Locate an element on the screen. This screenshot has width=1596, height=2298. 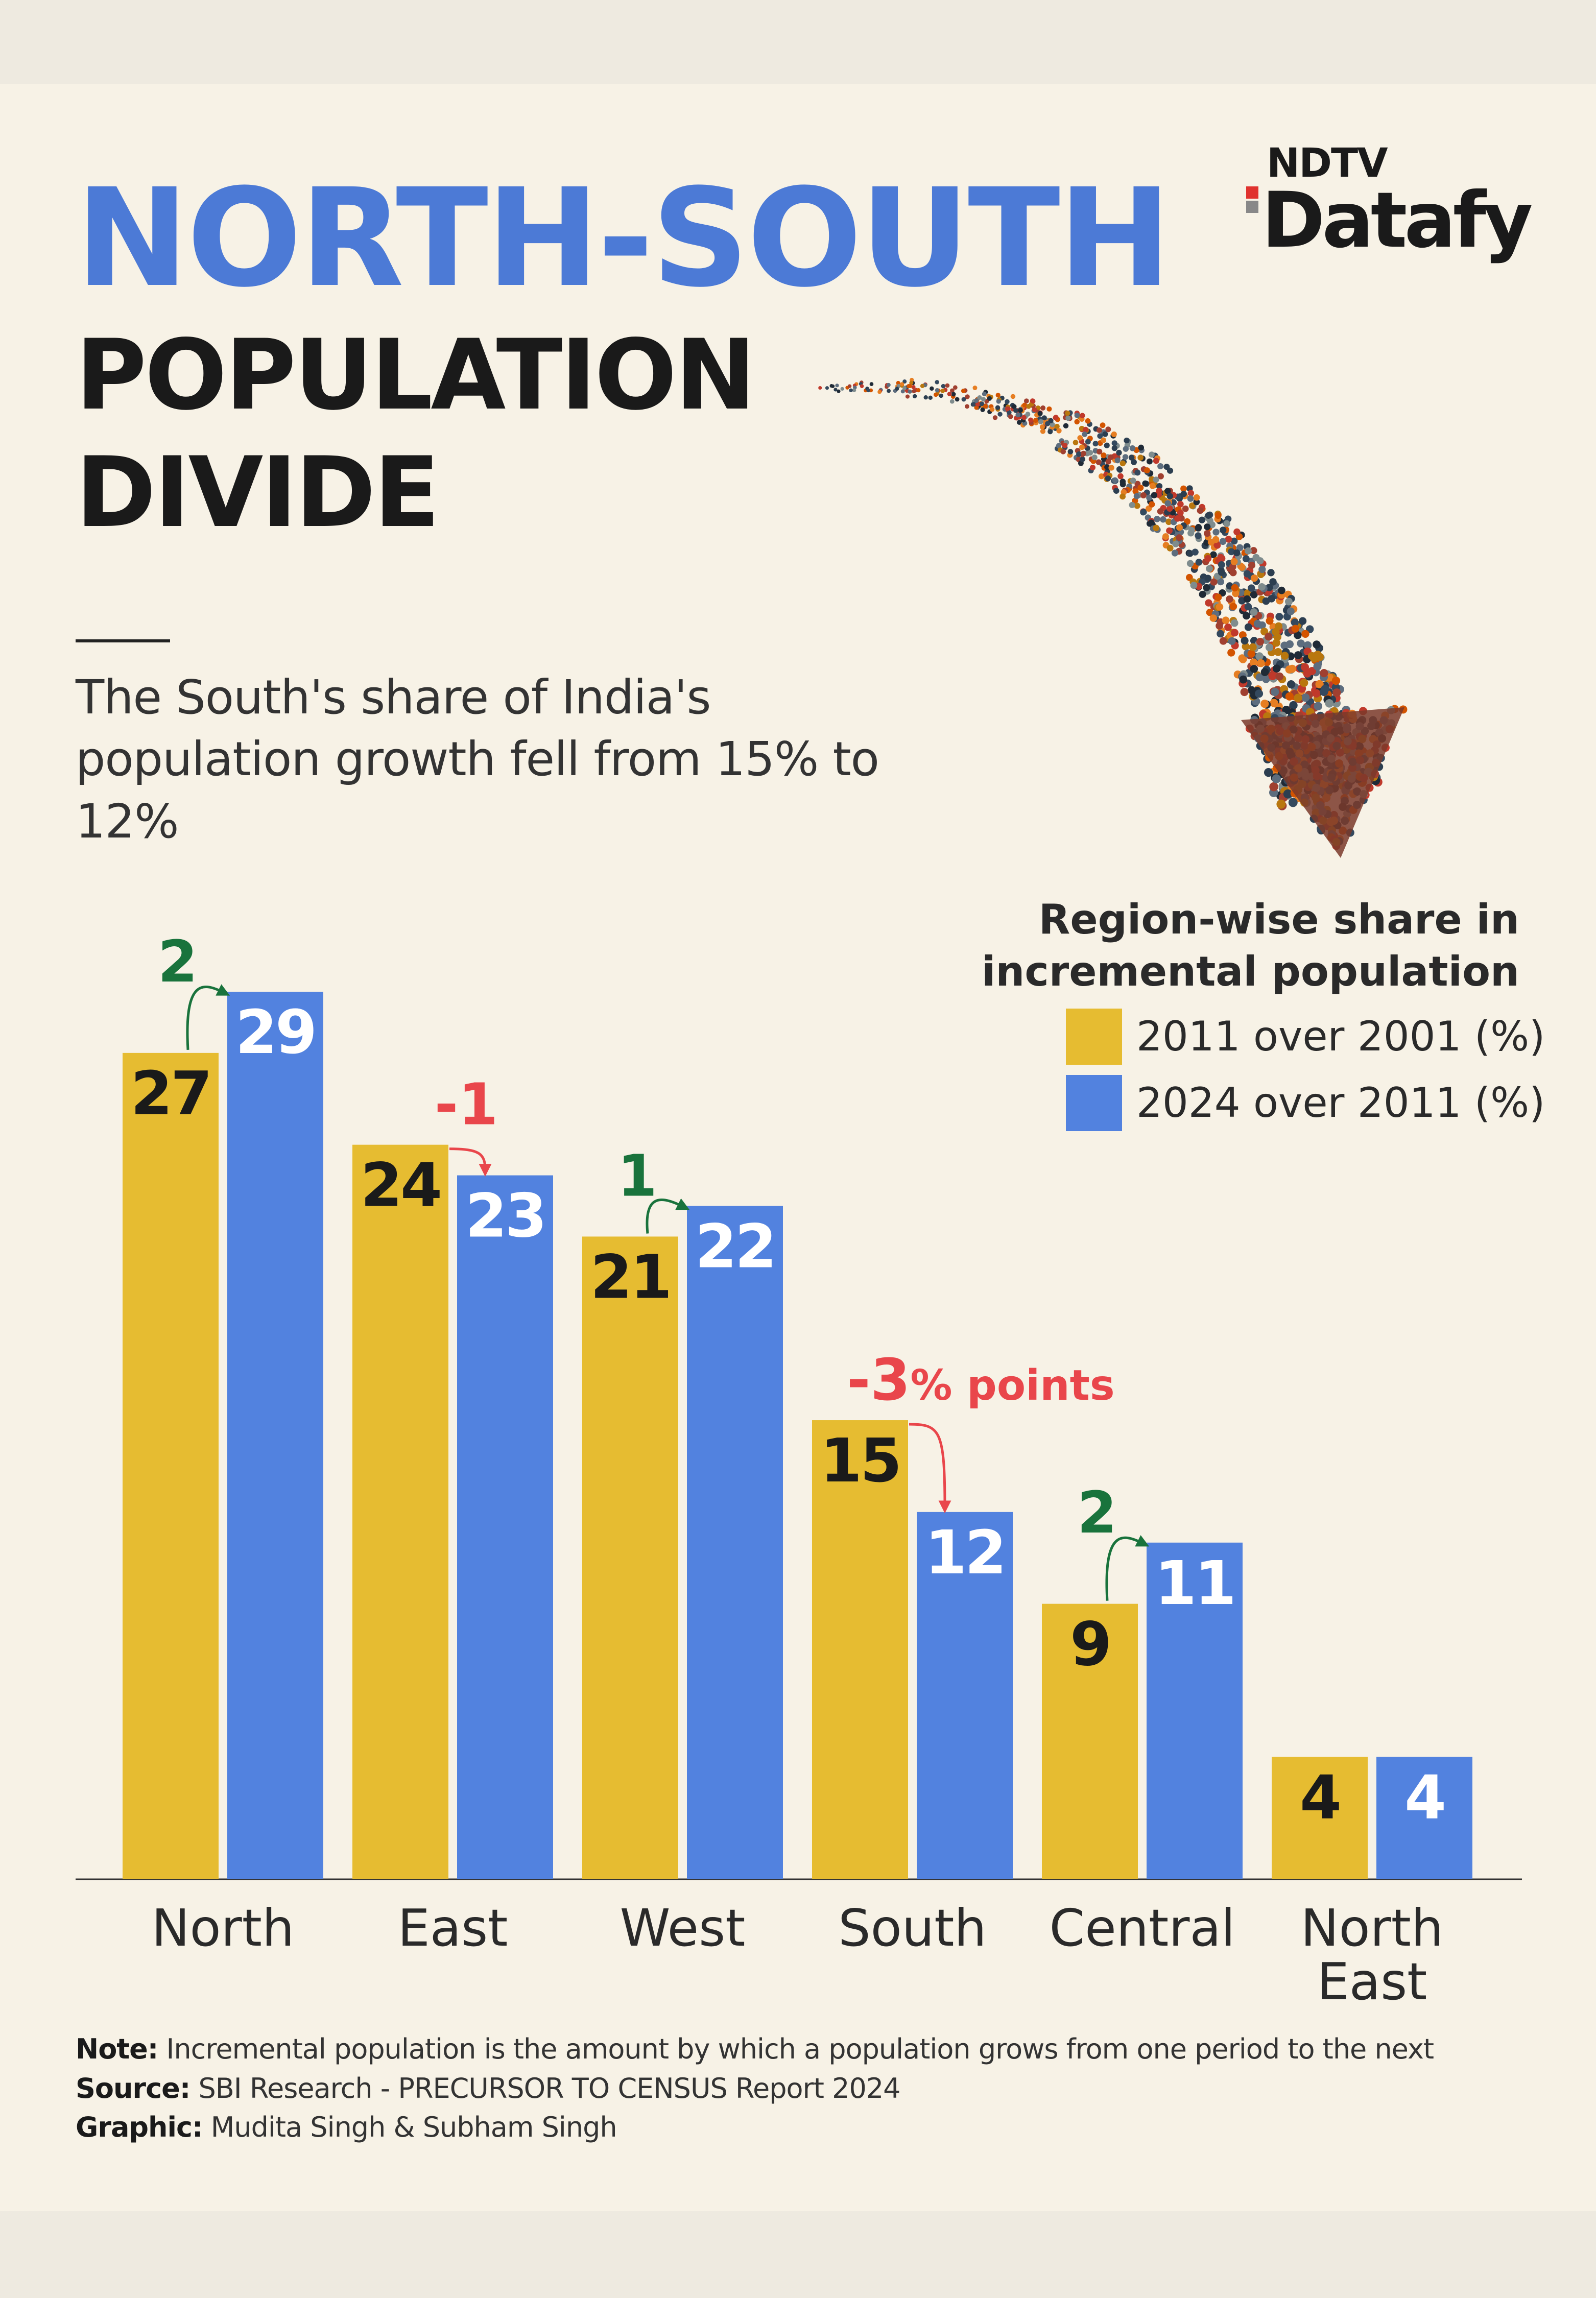
logo-red-square is located at coordinates (1252, 192).